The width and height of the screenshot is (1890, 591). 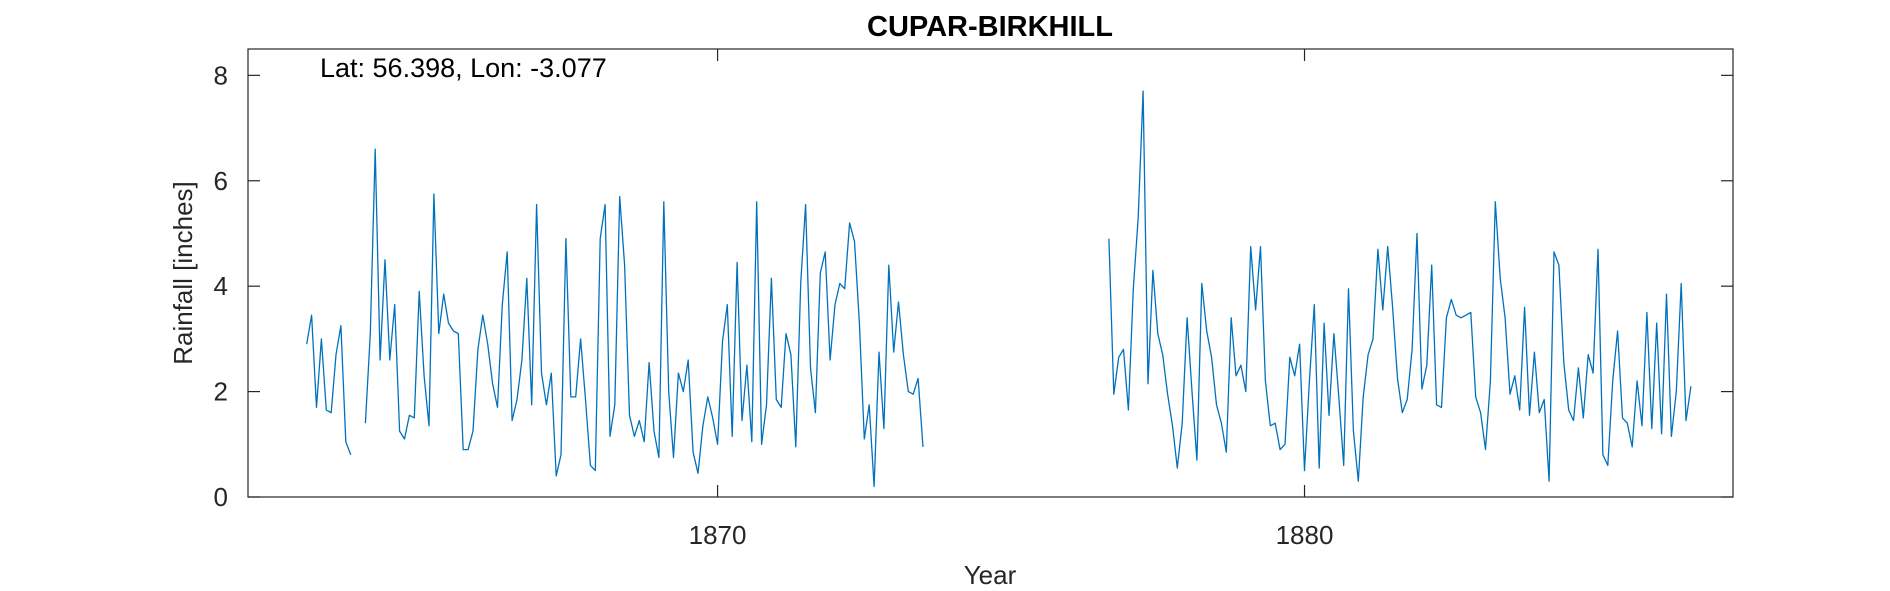 What do you see at coordinates (990, 27) in the screenshot?
I see `chart-title: CUPAR-BIRKHILL` at bounding box center [990, 27].